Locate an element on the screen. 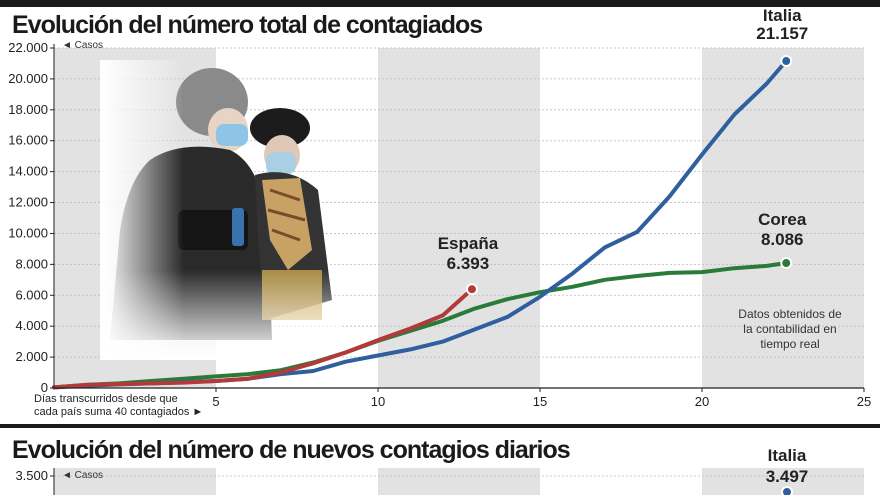 The width and height of the screenshot is (880, 495). y-unit-label: ◄ Casos is located at coordinates (82, 45).